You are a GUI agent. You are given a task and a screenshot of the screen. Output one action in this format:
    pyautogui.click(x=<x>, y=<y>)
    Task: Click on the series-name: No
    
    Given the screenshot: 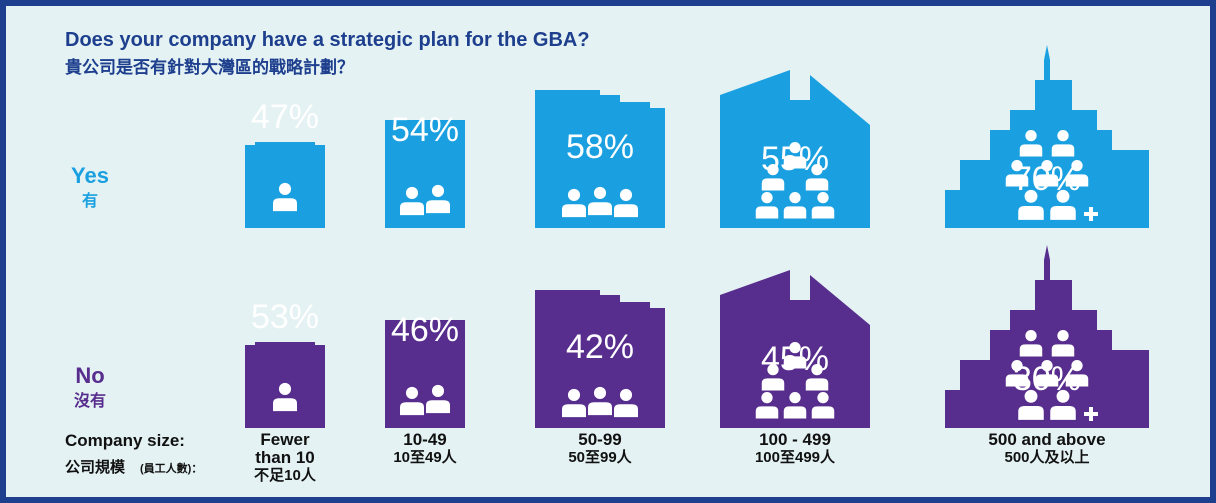 What is the action you would take?
    pyautogui.click(x=89, y=375)
    